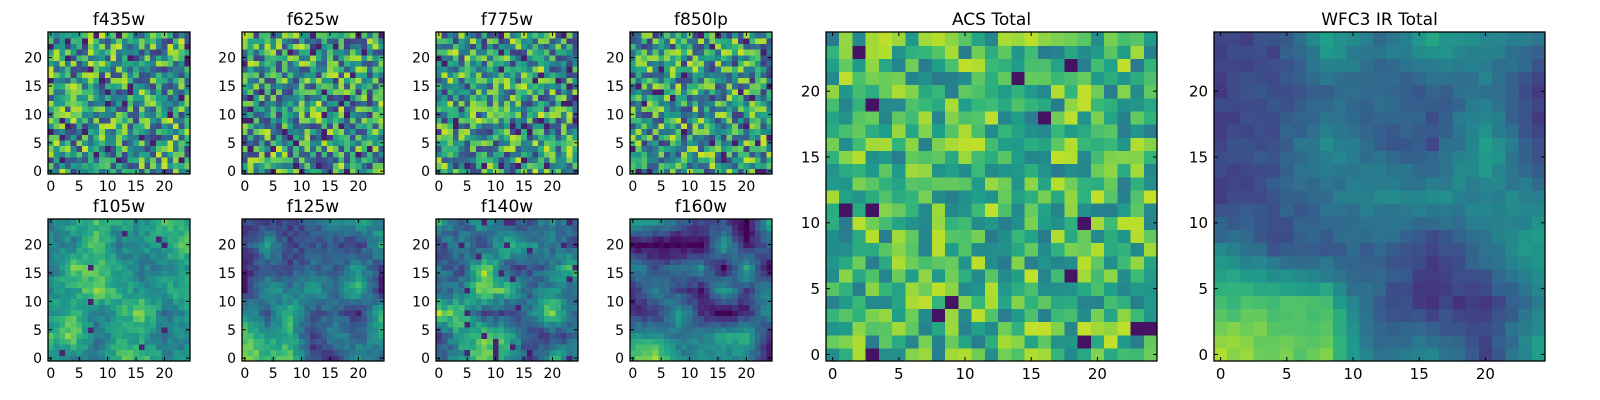 This screenshot has height=400, width=1600. Describe the element at coordinates (33, 115) in the screenshot. I see `y-tick-label: 10` at that location.